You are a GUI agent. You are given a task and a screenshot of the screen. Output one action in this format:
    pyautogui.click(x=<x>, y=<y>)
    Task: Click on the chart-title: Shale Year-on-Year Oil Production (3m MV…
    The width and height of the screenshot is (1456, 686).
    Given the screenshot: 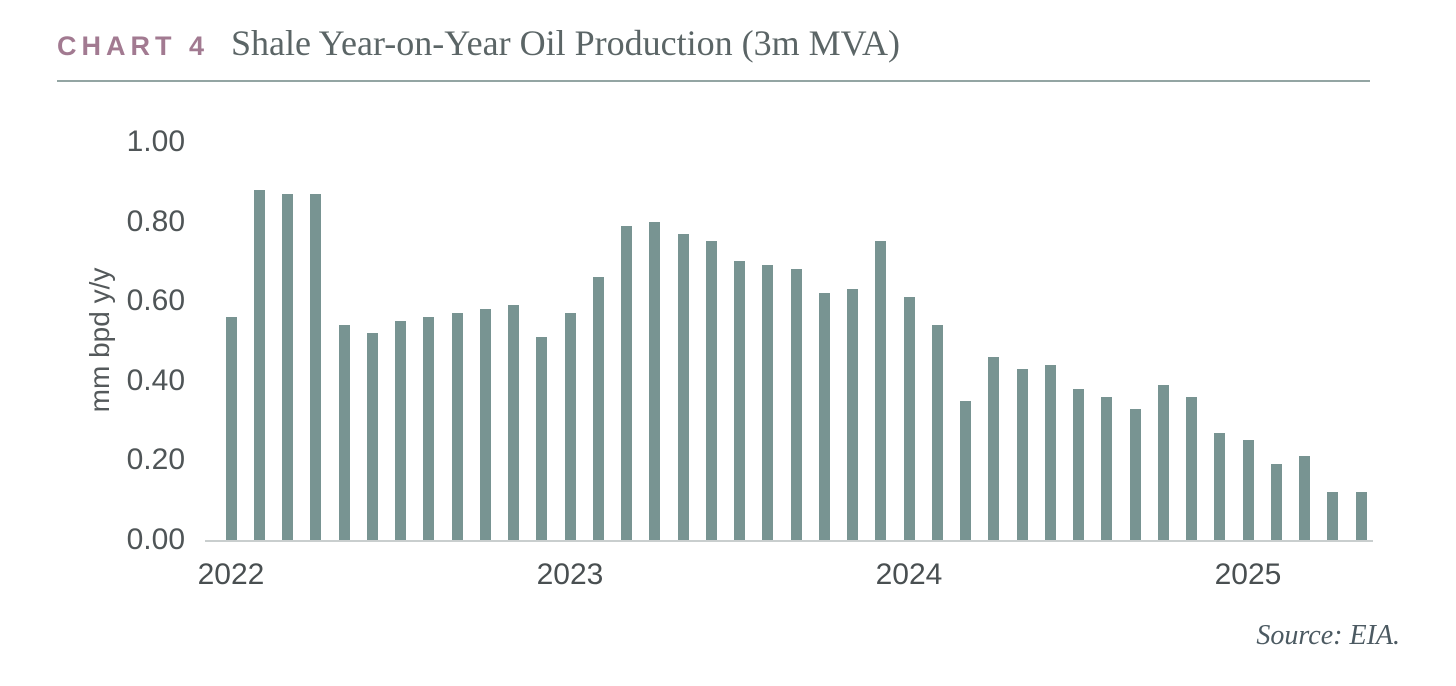 What is the action you would take?
    pyautogui.click(x=565, y=43)
    